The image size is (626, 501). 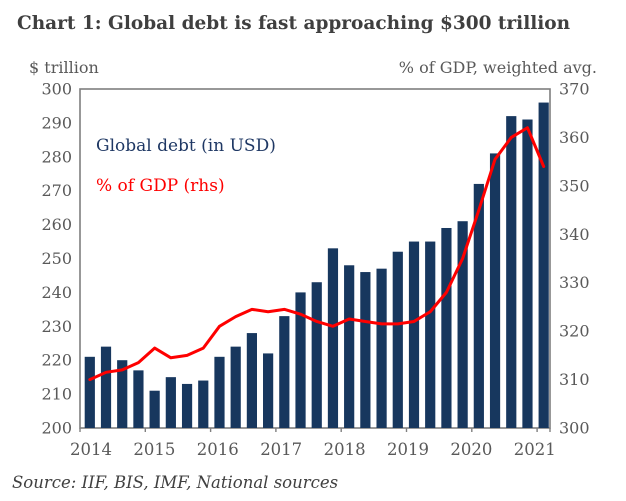 I want to click on year-label: 2021, so click(x=535, y=449).